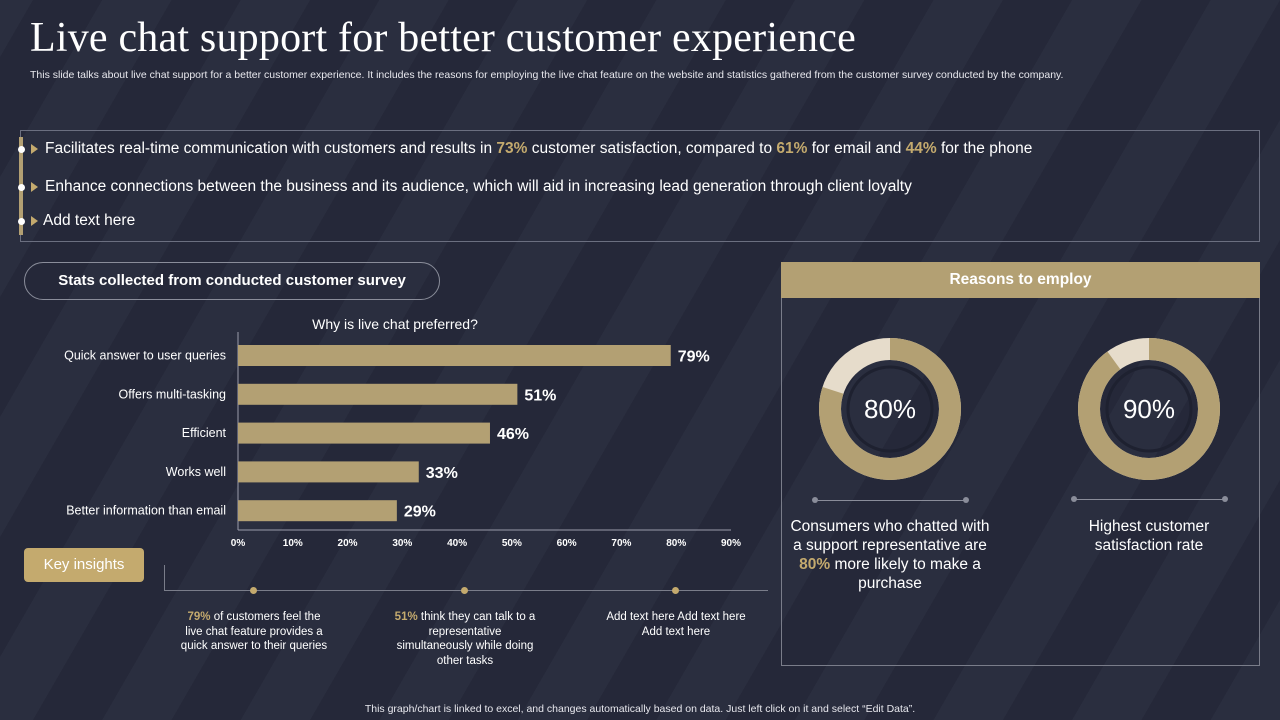  I want to click on chart-title: Why is live chat preferred?, so click(395, 324).